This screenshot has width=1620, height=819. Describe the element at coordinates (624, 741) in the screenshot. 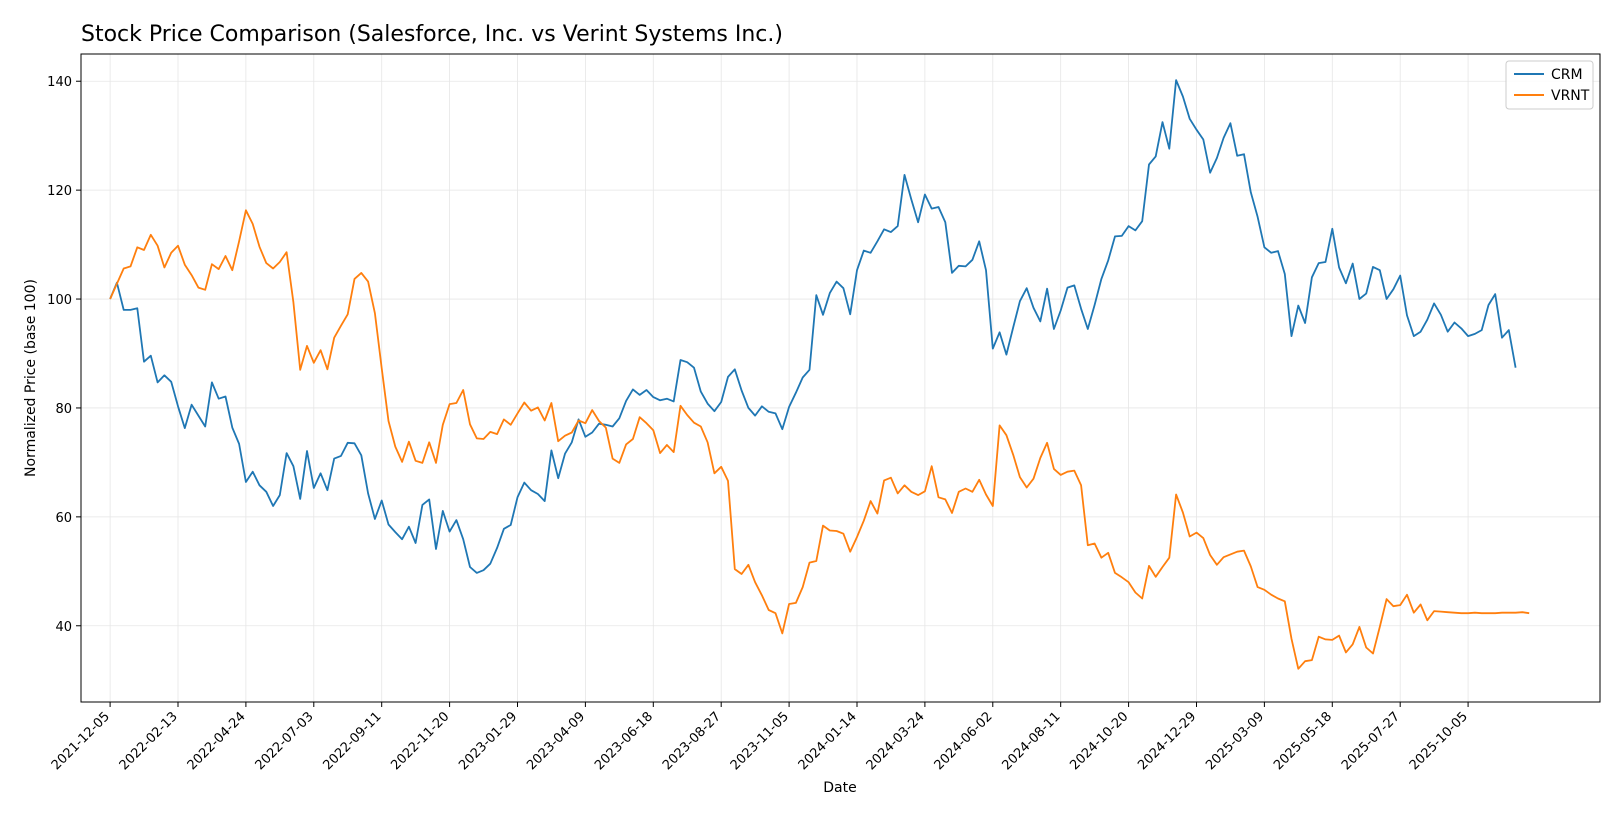

I see `x-tick-label: 2023-06-18` at that location.